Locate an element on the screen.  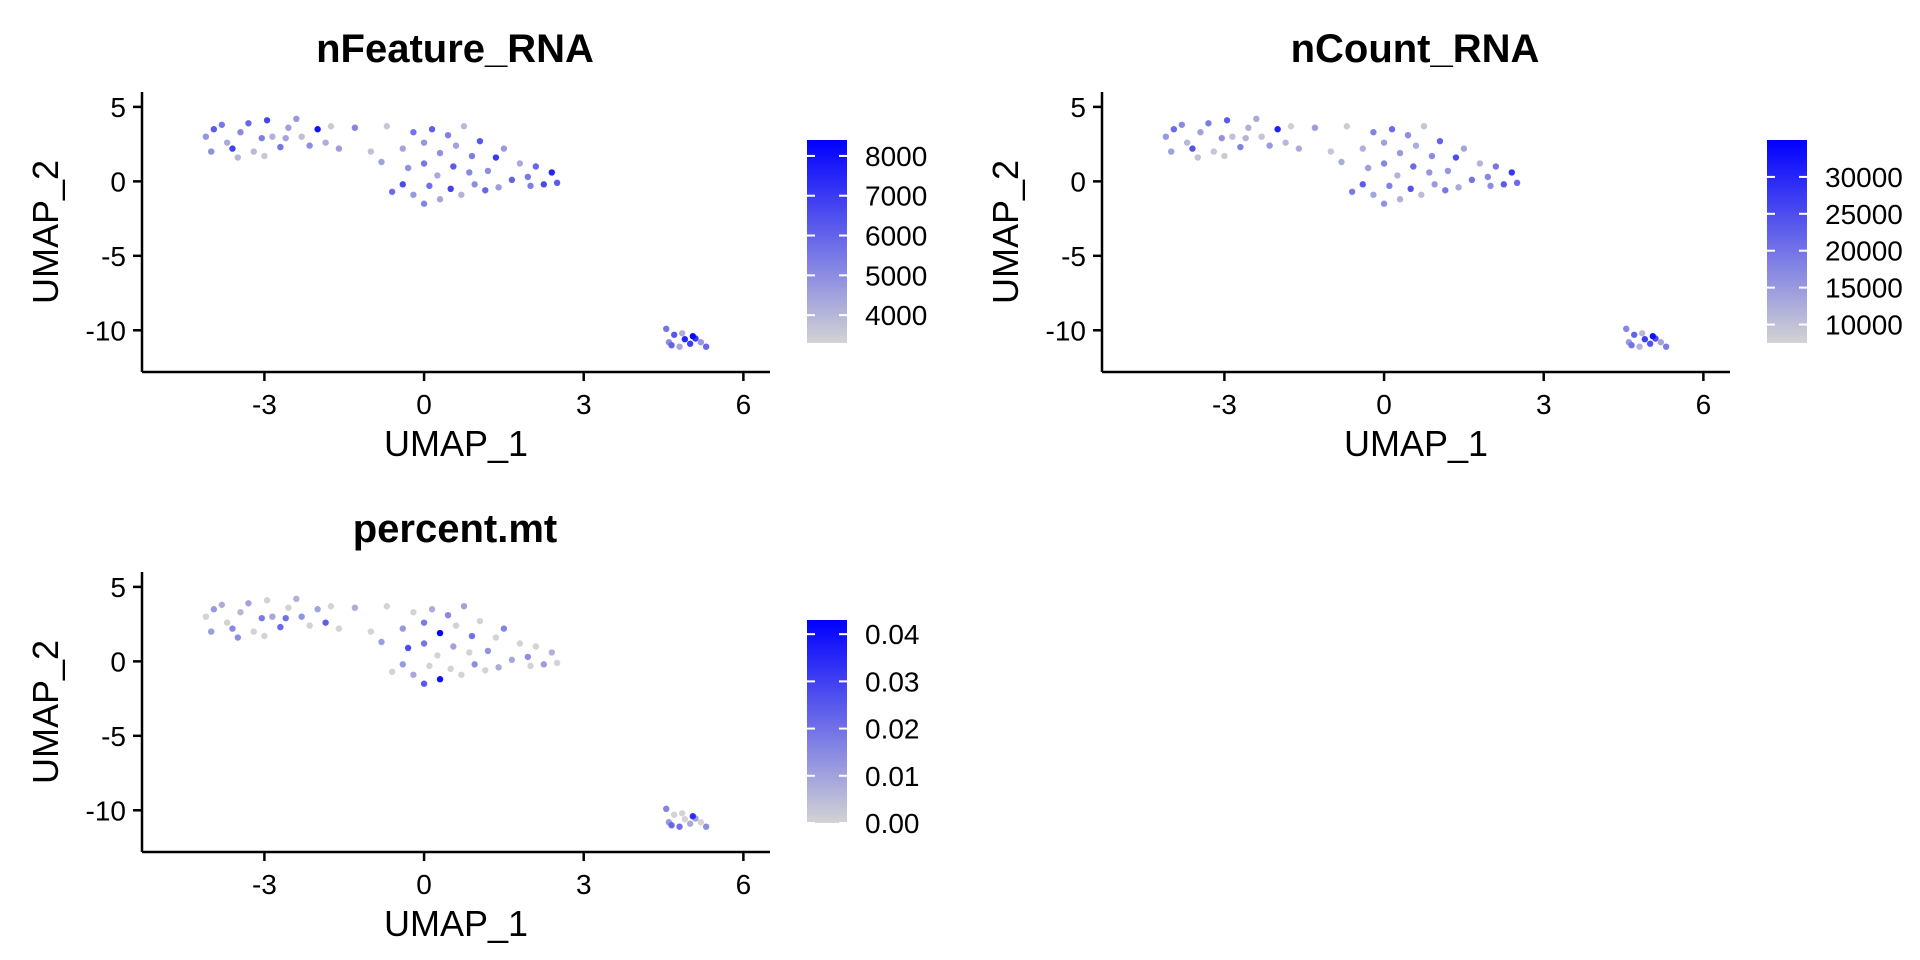
x-tick-label: 3 is located at coordinates (1544, 404).